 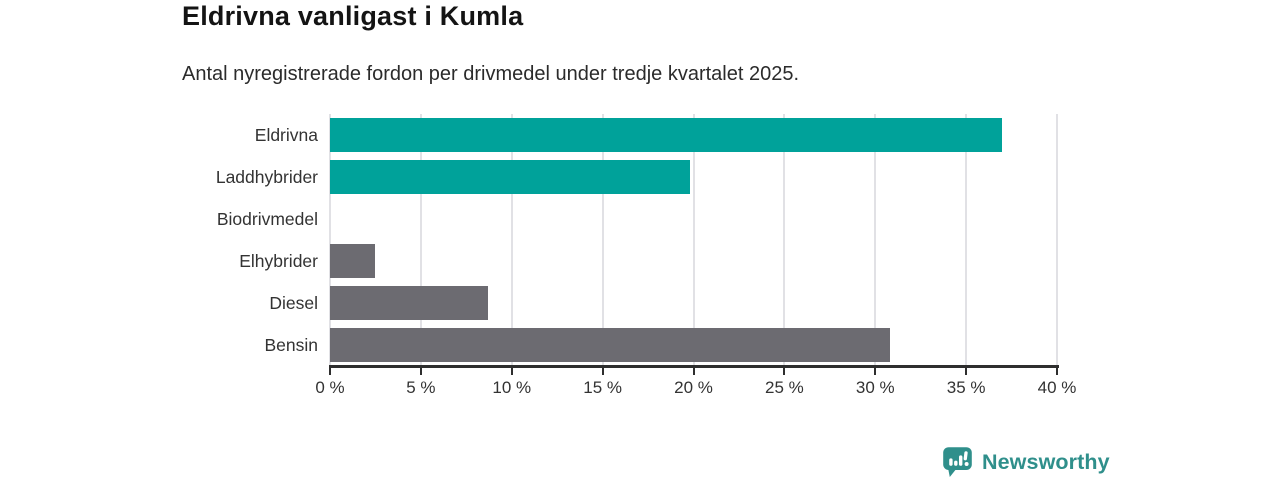 I want to click on newsworthy-logo: Newsworthy, so click(x=1025, y=462).